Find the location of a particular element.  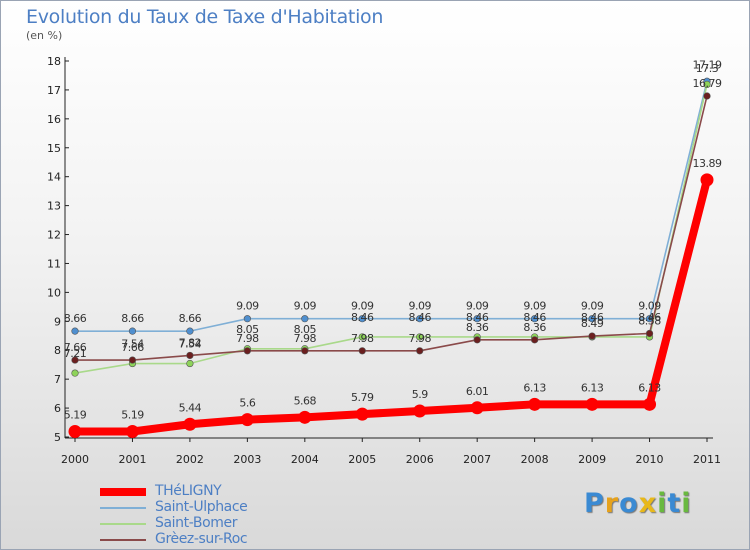

x-tick-label: 2003 is located at coordinates (247, 459).